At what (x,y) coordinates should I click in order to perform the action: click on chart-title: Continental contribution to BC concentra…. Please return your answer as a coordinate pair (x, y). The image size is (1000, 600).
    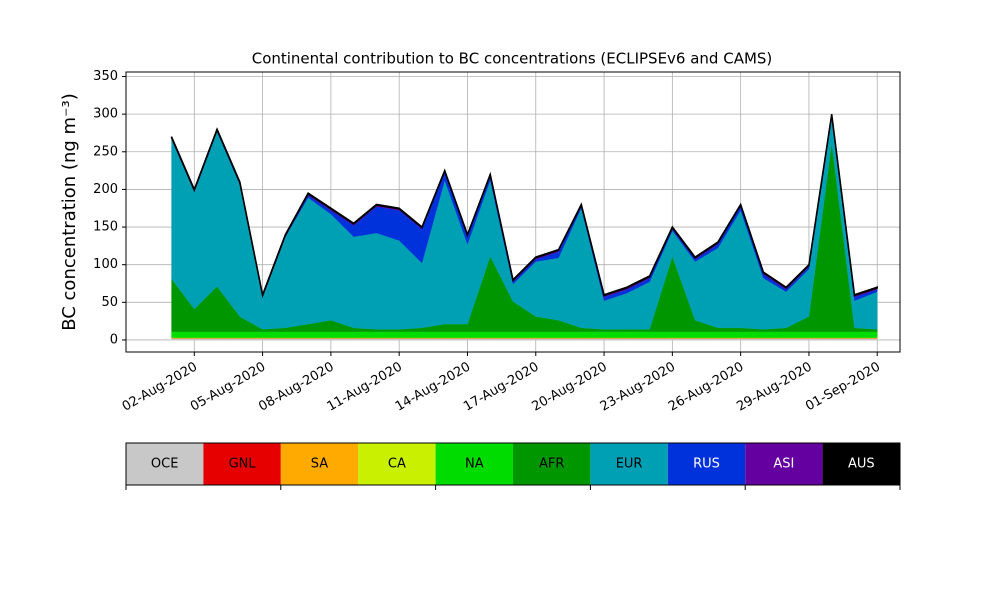
    Looking at the image, I should click on (512, 59).